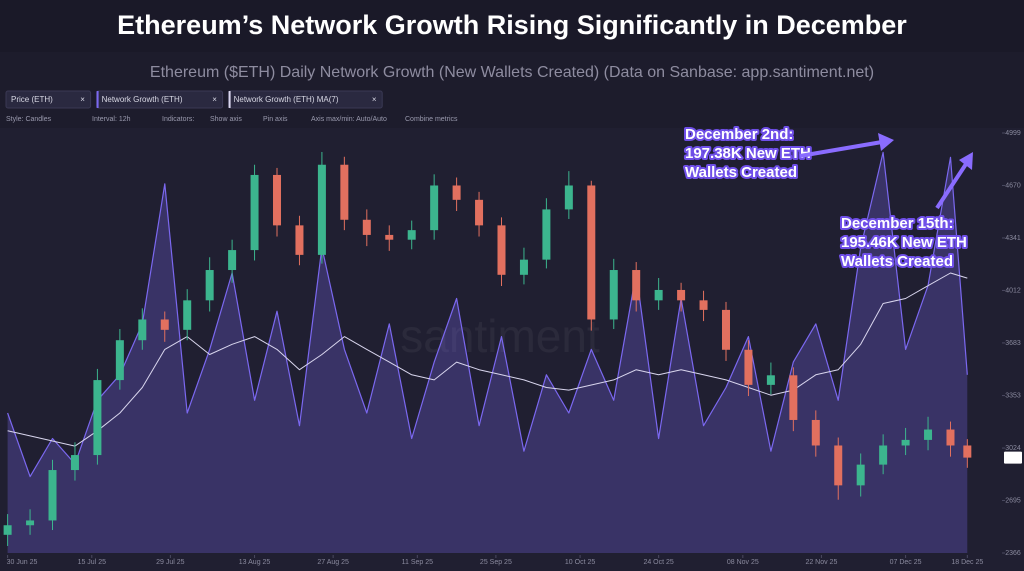 This screenshot has width=1024, height=571. Describe the element at coordinates (255, 562) in the screenshot. I see `x-tick-label: 13 Aug 25` at that location.